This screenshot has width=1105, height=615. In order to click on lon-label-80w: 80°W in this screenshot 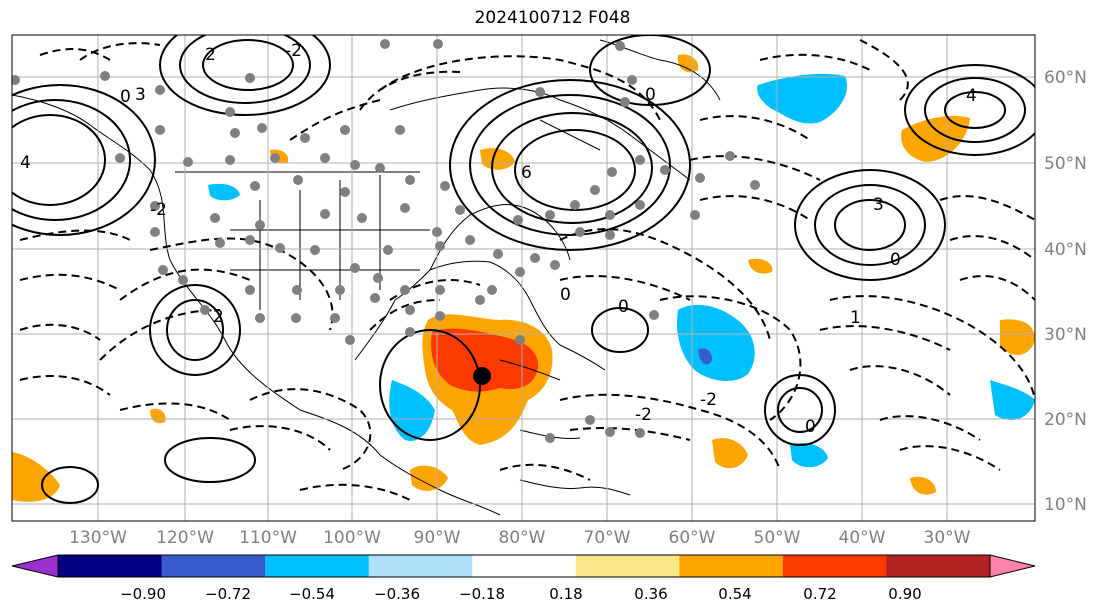, I will do `click(522, 538)`.